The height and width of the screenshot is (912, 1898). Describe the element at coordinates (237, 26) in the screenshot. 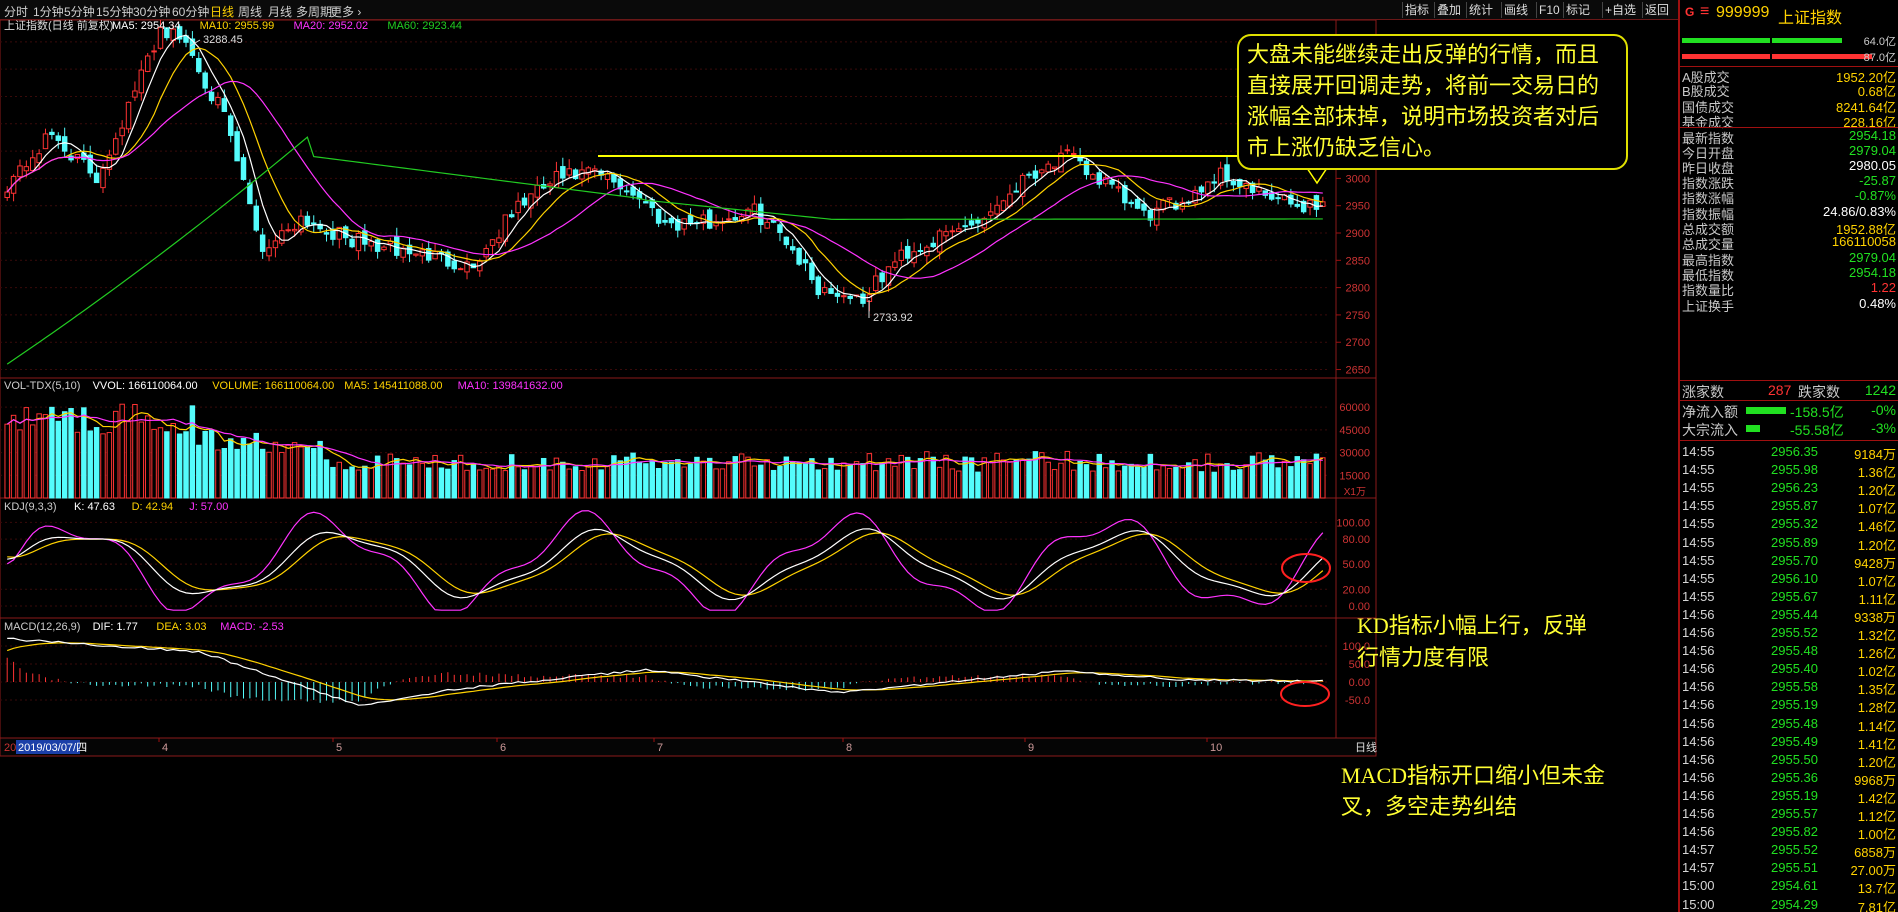

I see `ma-legend: MA10: 2955.99` at that location.